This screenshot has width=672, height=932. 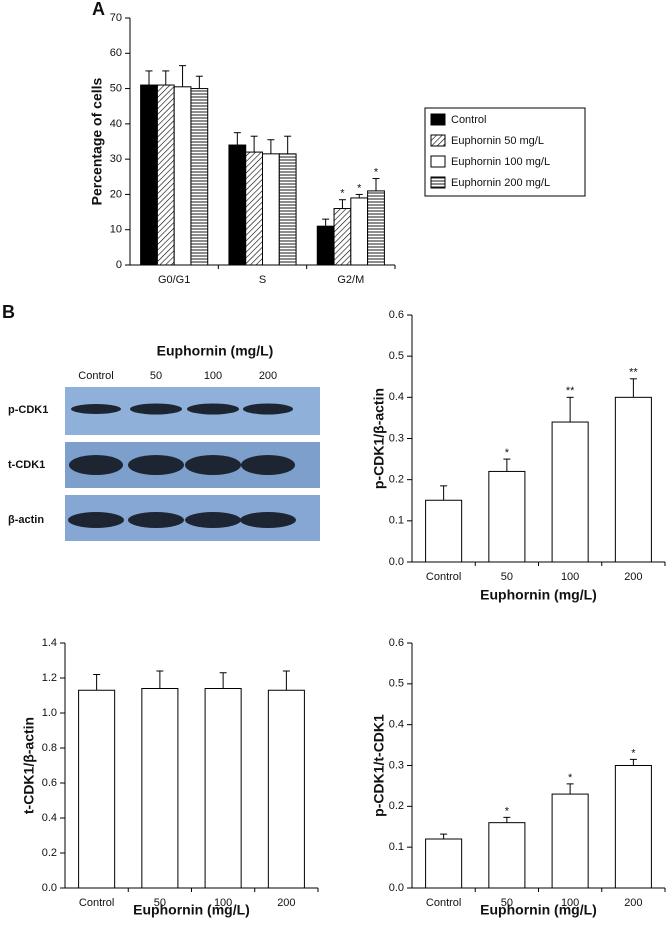 I want to click on x-tick-label: S, so click(x=262, y=280).